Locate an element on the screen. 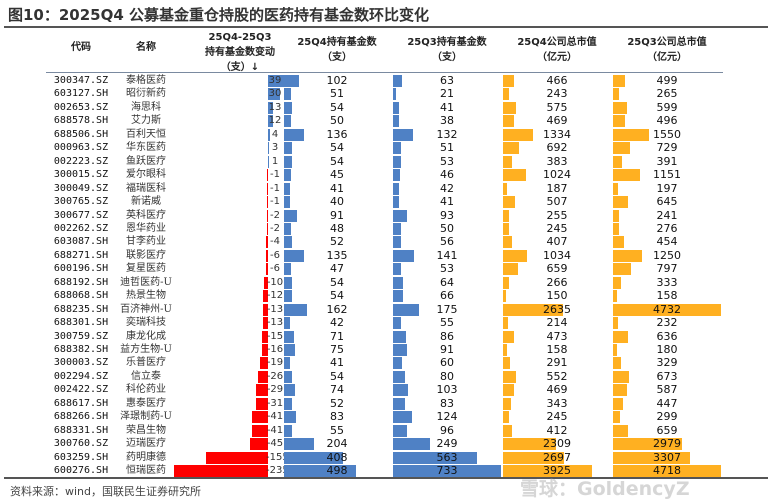 This screenshot has height=500, width=772. table-row: 300347.SZ 泰格医药 39 102 63 466 499 is located at coordinates (386, 81).